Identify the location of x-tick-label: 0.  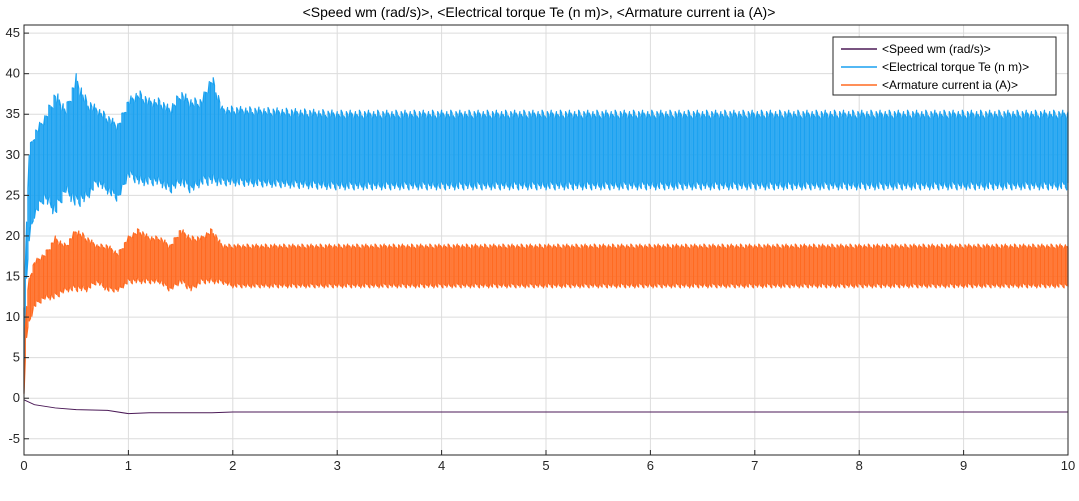
(23, 465).